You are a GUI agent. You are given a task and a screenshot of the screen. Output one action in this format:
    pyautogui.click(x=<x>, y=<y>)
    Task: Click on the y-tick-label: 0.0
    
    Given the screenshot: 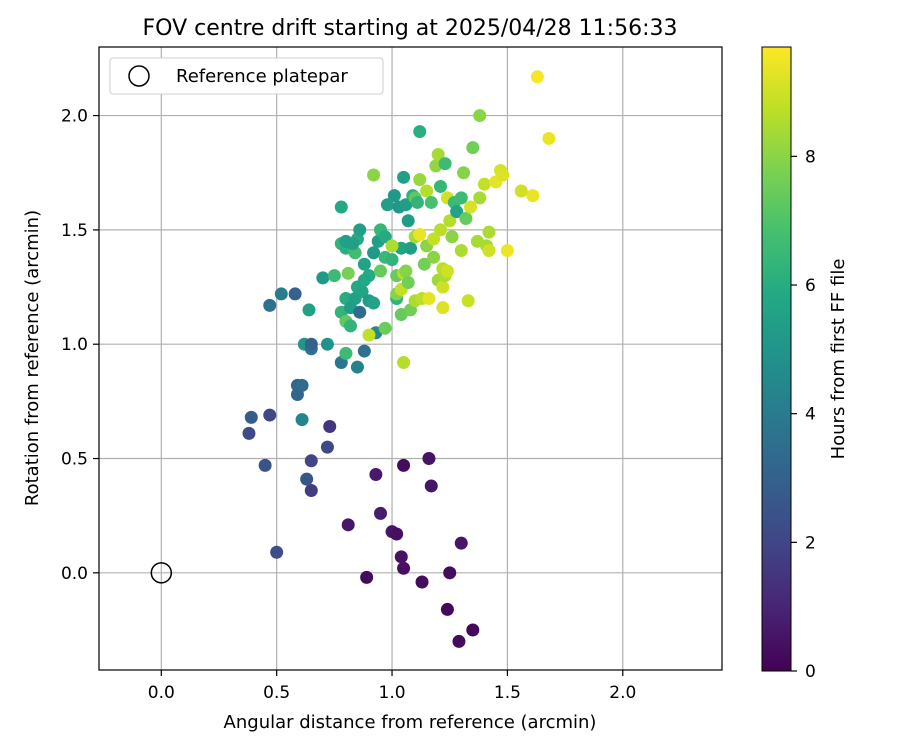 What is the action you would take?
    pyautogui.click(x=74, y=574)
    